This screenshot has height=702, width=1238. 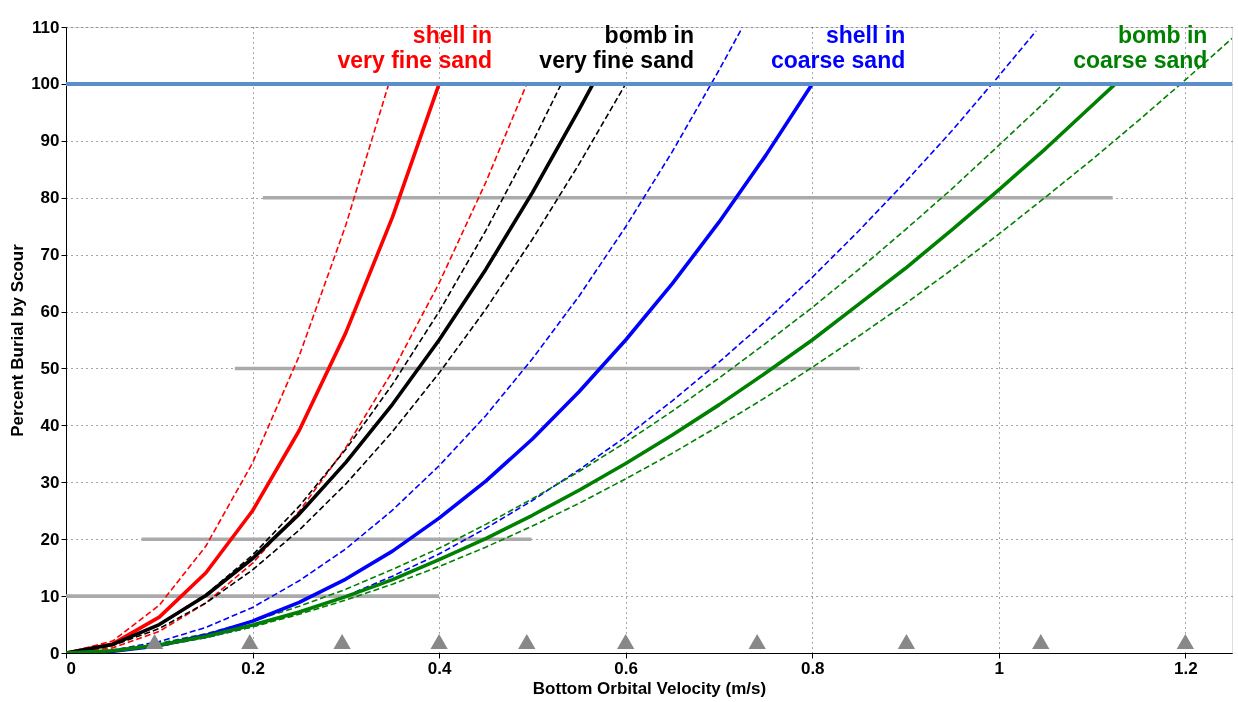 I want to click on x-axis-title: Bottom Orbital Velocity (m/s), so click(x=649, y=688).